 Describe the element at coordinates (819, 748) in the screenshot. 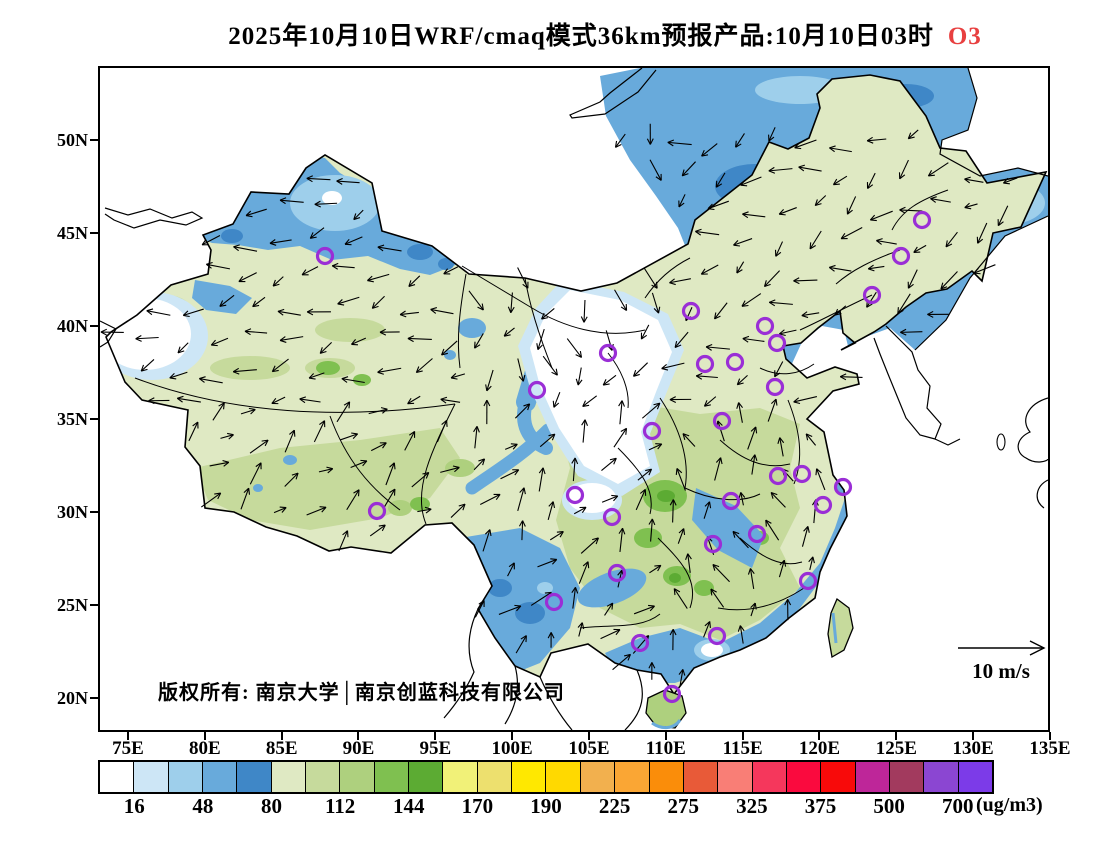

I see `lon-tick-label: 120E` at that location.